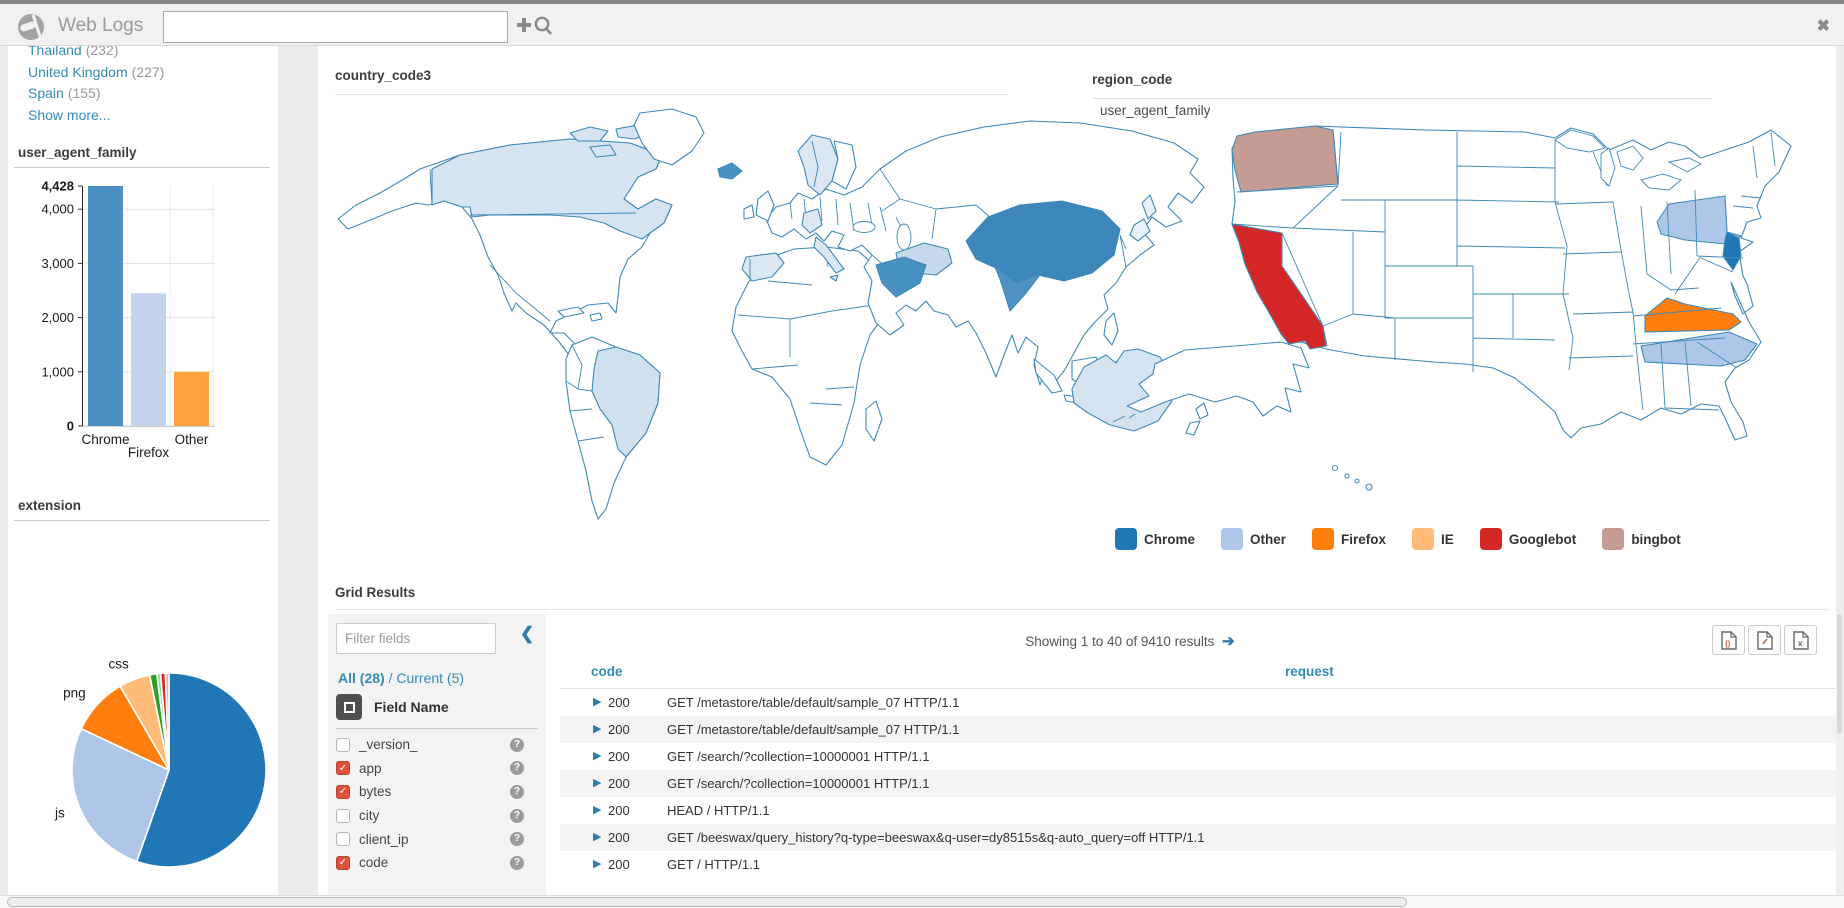  What do you see at coordinates (343, 862) in the screenshot?
I see `field-checkbox-code: ✓` at bounding box center [343, 862].